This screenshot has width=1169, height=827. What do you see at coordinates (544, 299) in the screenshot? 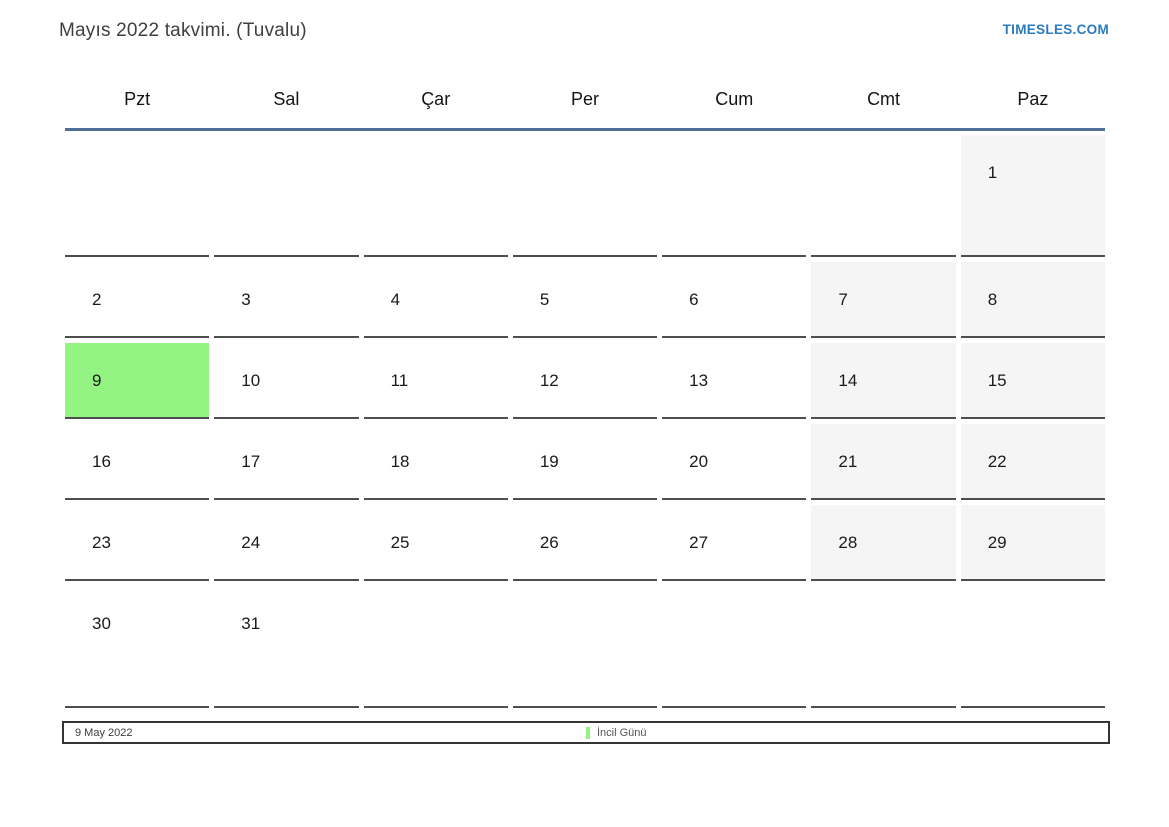
I see `day-number: 5` at bounding box center [544, 299].